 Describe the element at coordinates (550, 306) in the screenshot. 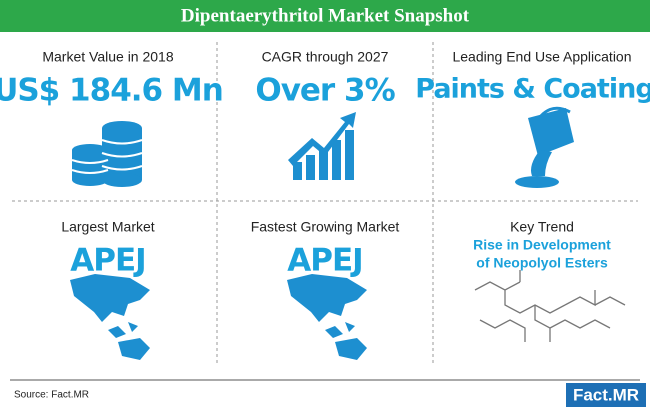

I see `chemical-structure` at that location.